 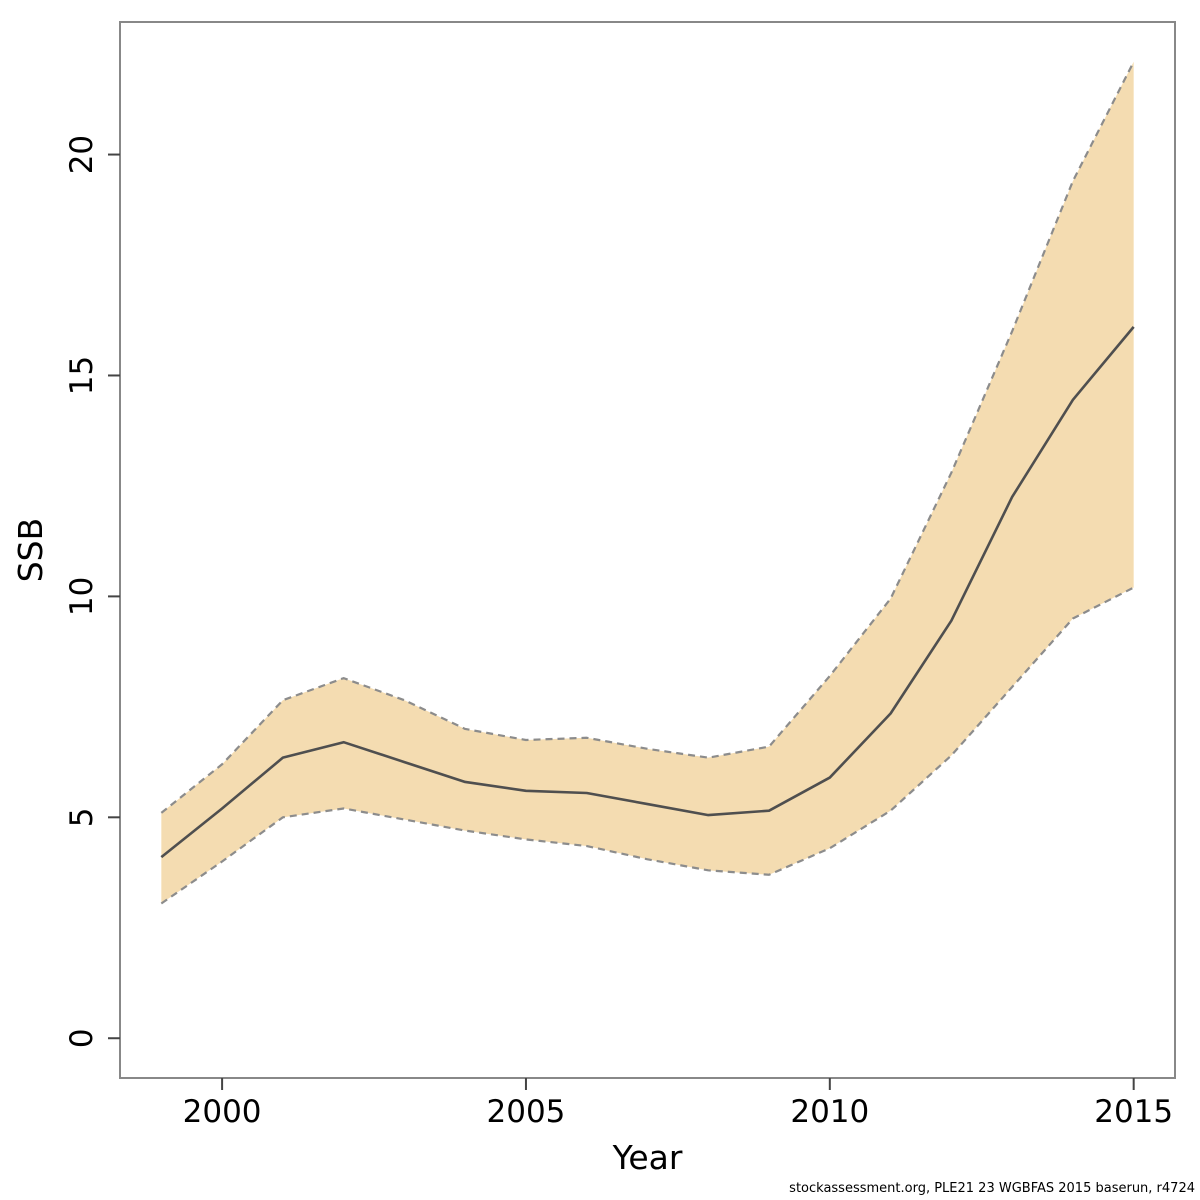 What do you see at coordinates (222, 1112) in the screenshot?
I see `x-tick-label: 2000` at bounding box center [222, 1112].